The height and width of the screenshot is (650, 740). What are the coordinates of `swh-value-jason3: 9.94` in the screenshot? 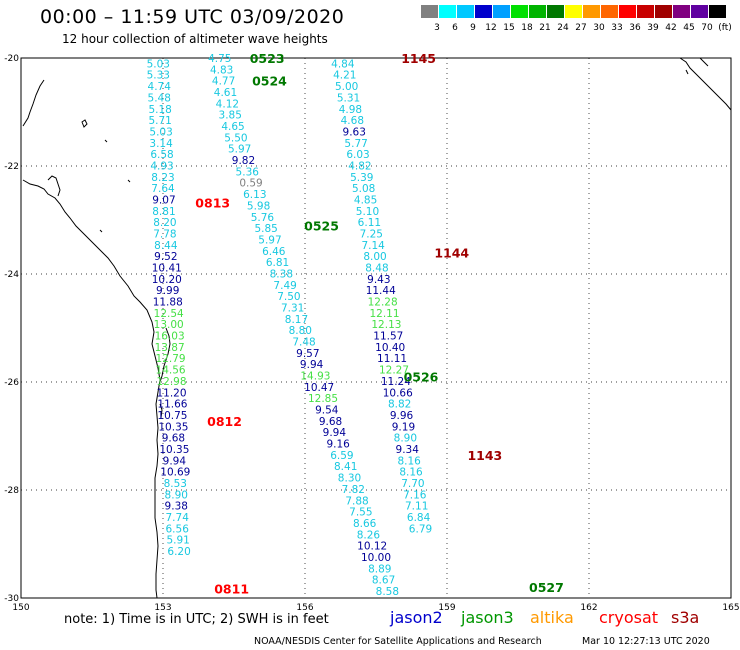 It's located at (312, 365).